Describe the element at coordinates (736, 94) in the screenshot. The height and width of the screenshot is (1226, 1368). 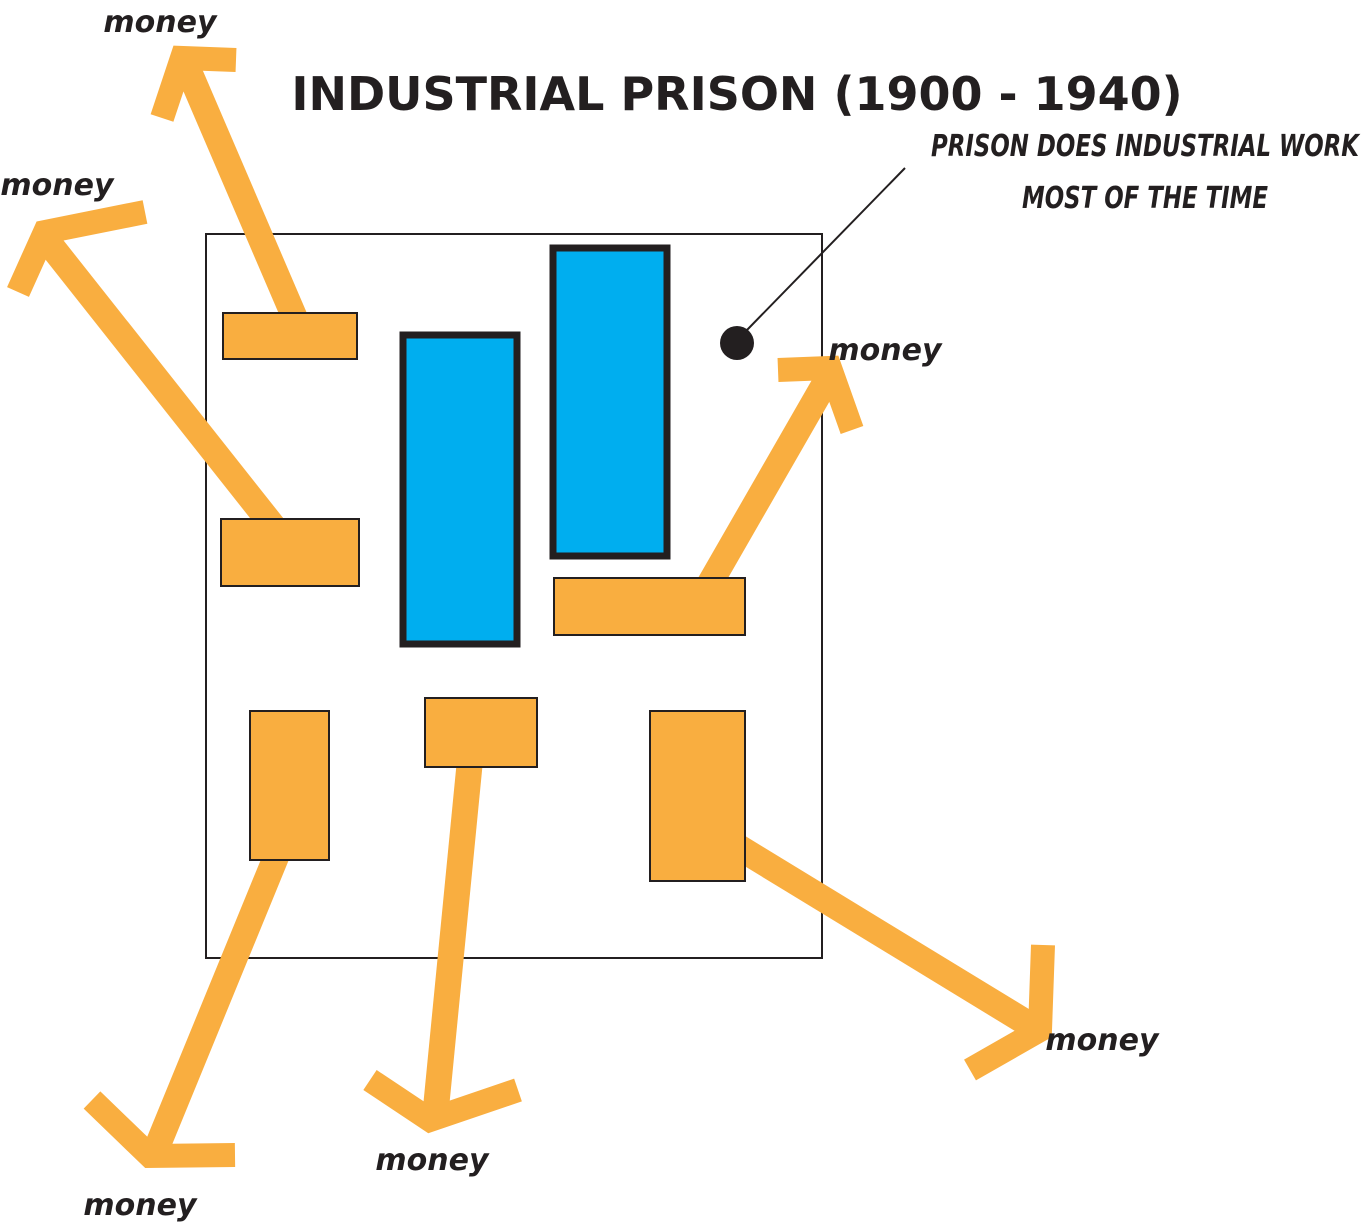
I see `title: INDUSTRIAL PRISON (1900 - 1940)` at that location.